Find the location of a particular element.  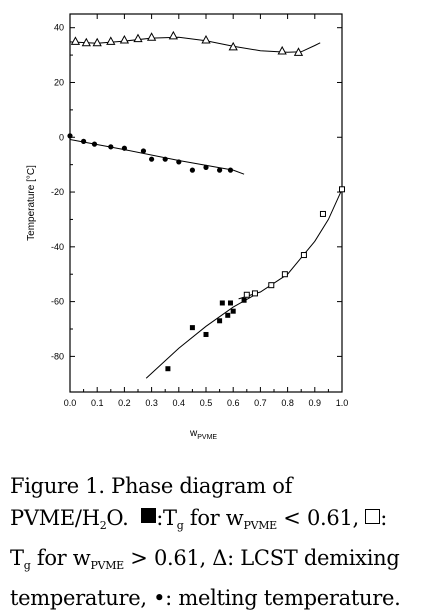

x-tick-label: 0.3 is located at coordinates (151, 403).